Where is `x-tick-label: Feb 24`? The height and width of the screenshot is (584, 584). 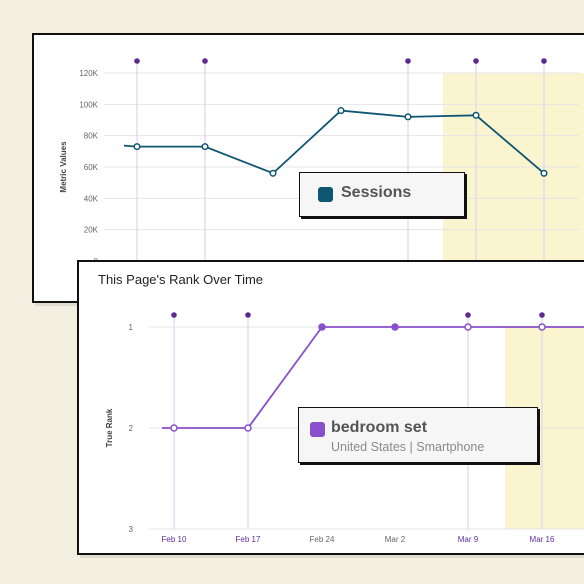
x-tick-label: Feb 24 is located at coordinates (322, 539).